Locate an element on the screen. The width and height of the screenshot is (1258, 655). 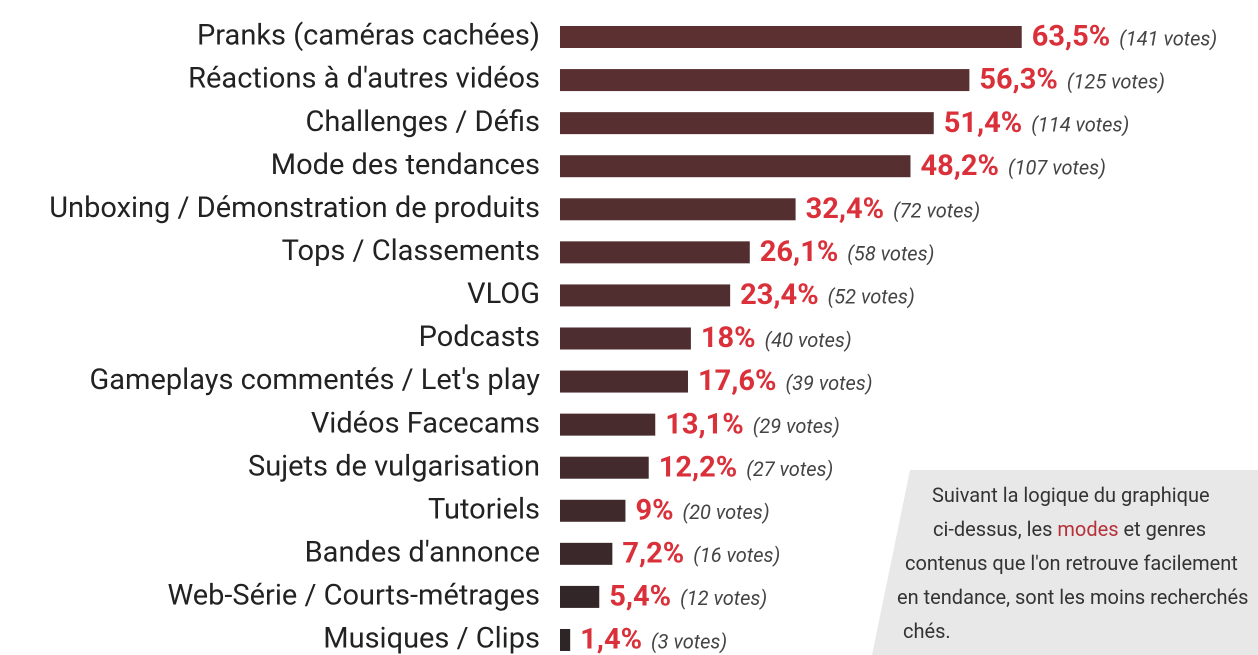
note-line: ci-dessus, les modes et genres is located at coordinates (1069, 529).